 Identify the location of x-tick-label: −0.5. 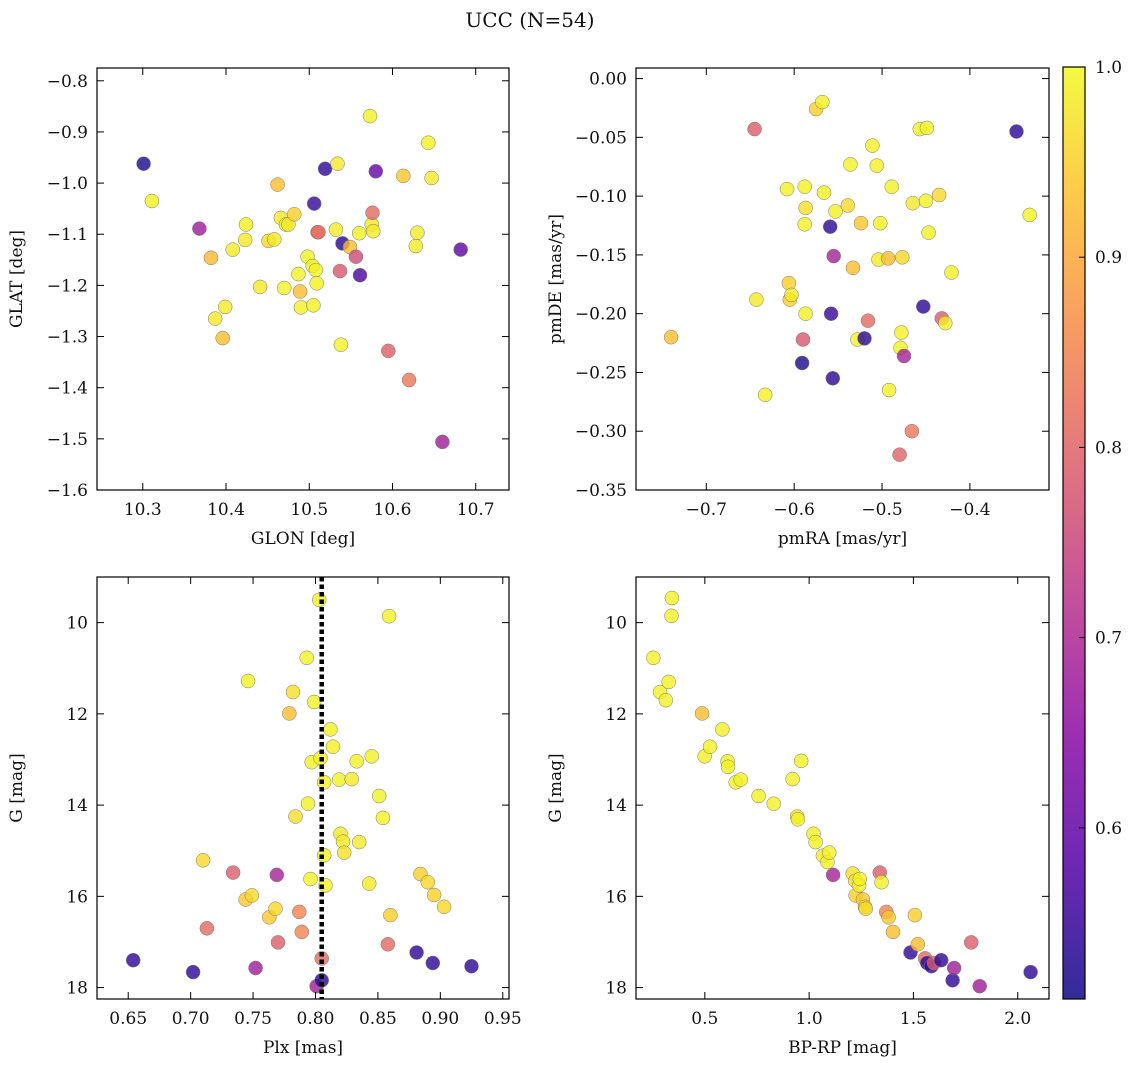
(881, 510).